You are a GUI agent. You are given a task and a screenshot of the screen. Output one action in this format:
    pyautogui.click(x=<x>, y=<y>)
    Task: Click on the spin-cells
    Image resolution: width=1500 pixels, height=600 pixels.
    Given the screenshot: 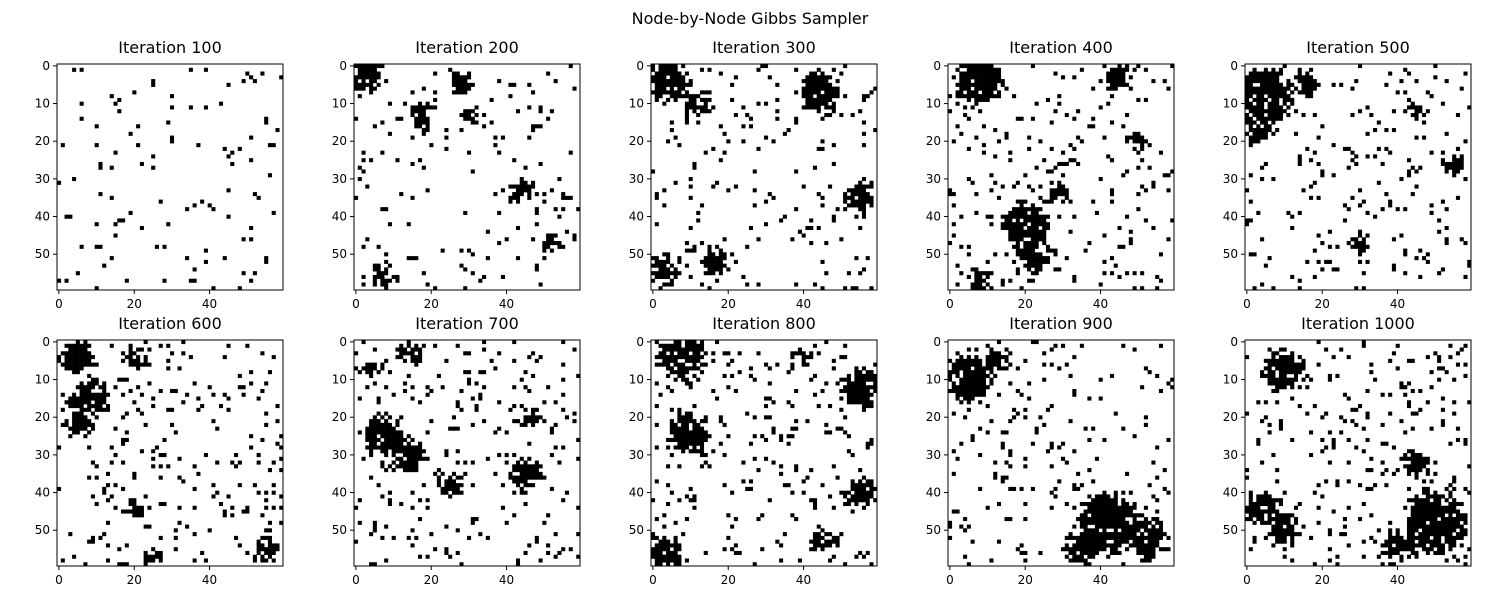 What is the action you would take?
    pyautogui.click(x=1061, y=177)
    